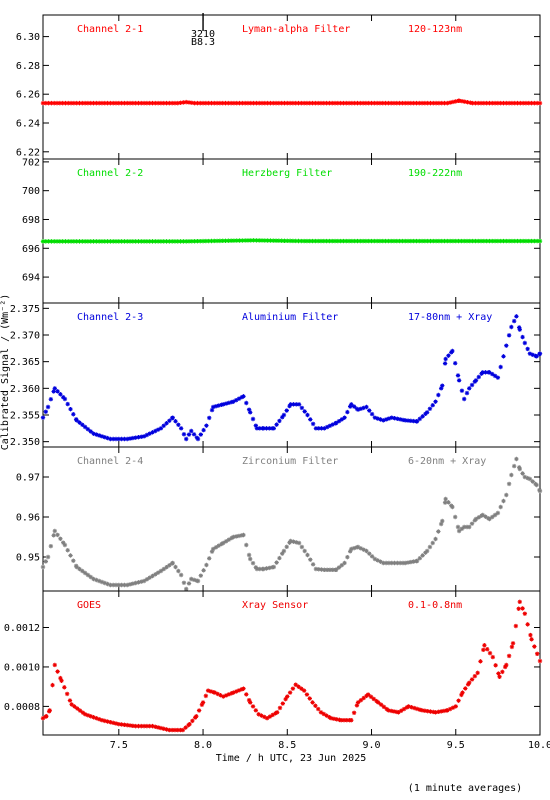 The image size is (550, 800). Describe the element at coordinates (275, 605) in the screenshot. I see `panel-label-mid: Xray Sensor` at that location.